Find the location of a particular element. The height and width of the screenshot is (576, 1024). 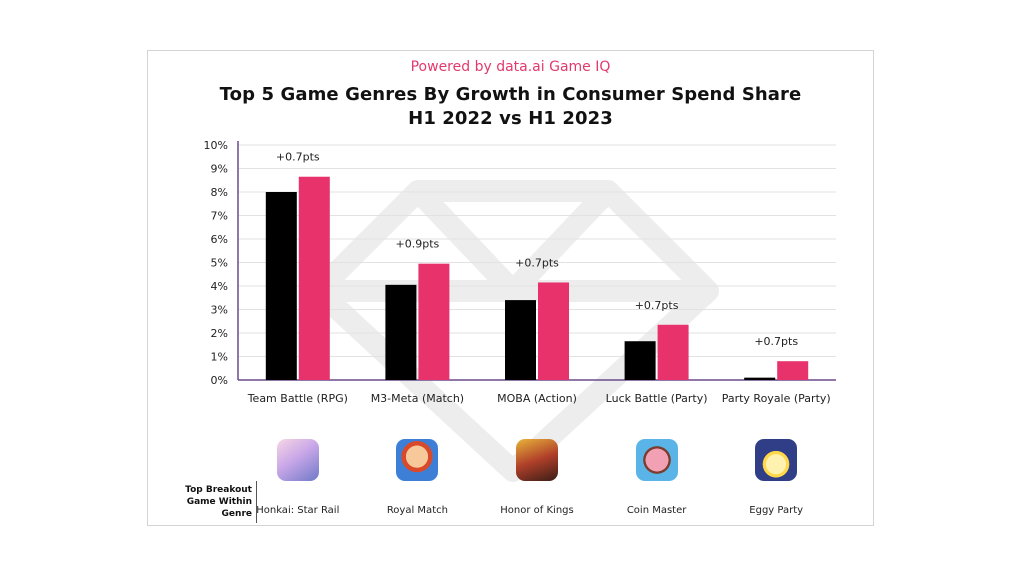

y-tick-label: 7% is located at coordinates (219, 216).